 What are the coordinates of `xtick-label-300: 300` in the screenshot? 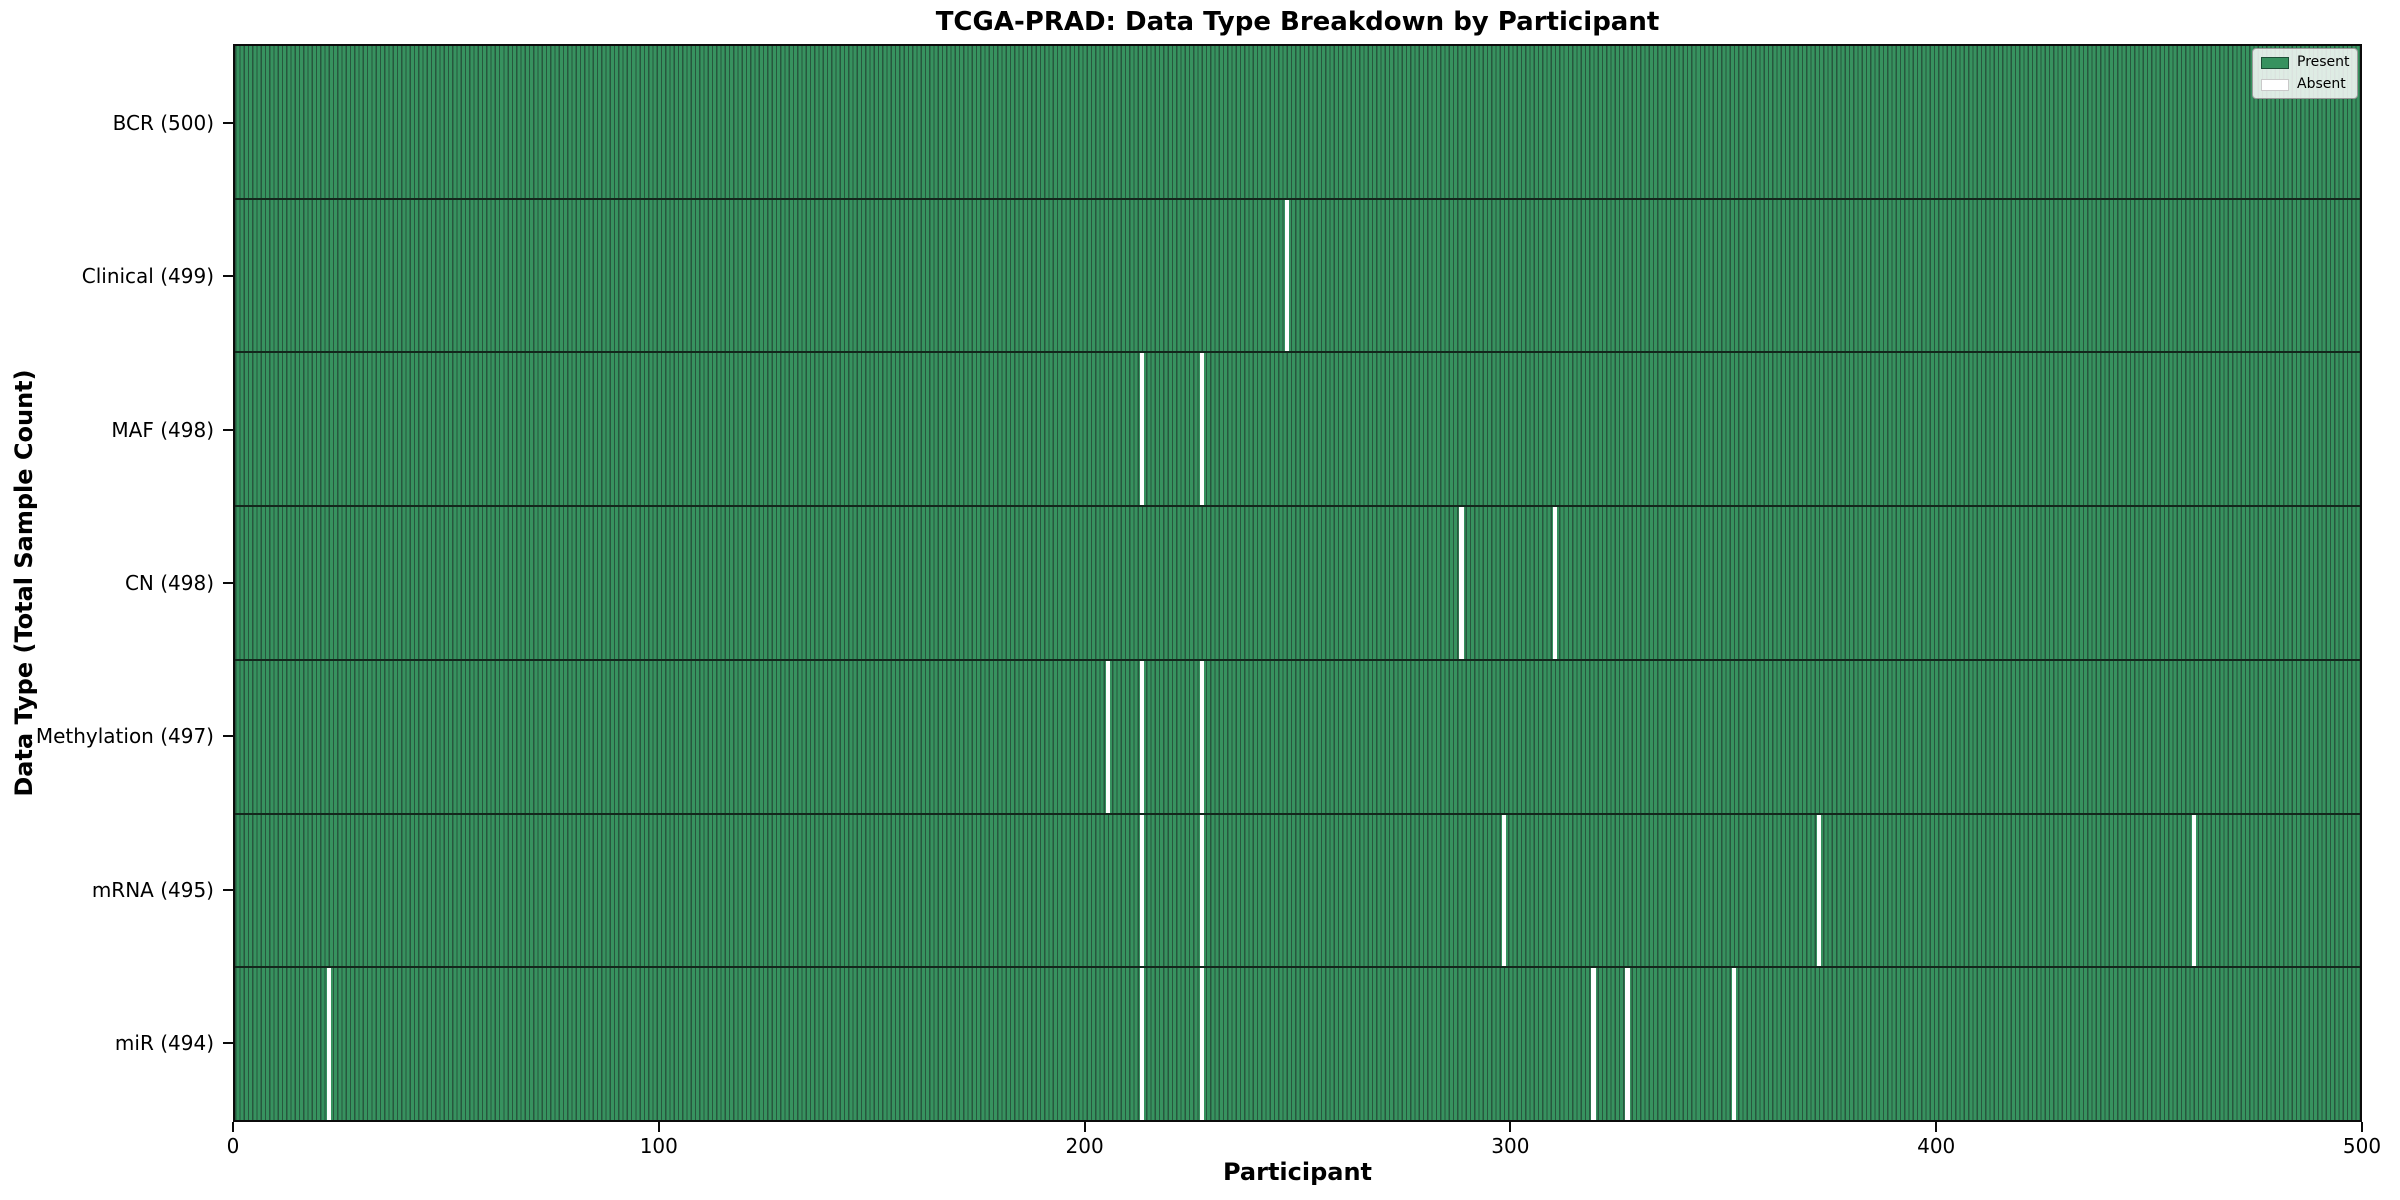 It's located at (1510, 1146).